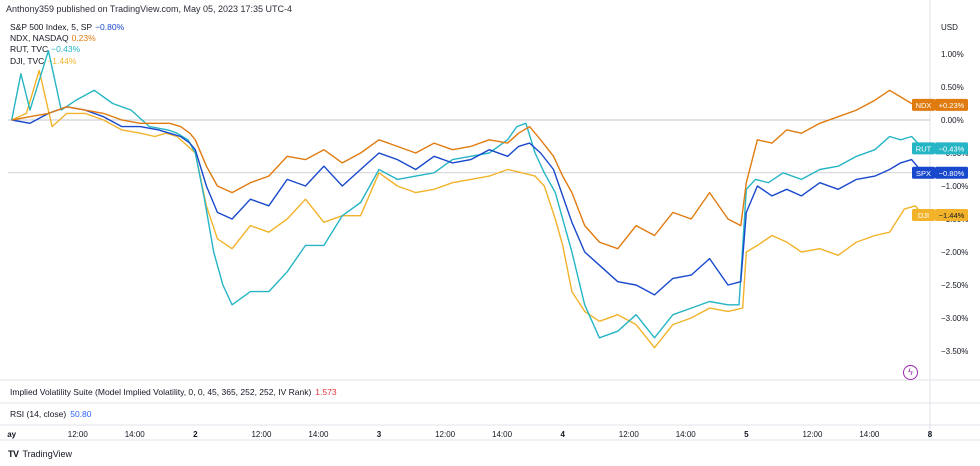 The width and height of the screenshot is (980, 466). I want to click on y-tick-label: 0.50%, so click(952, 87).